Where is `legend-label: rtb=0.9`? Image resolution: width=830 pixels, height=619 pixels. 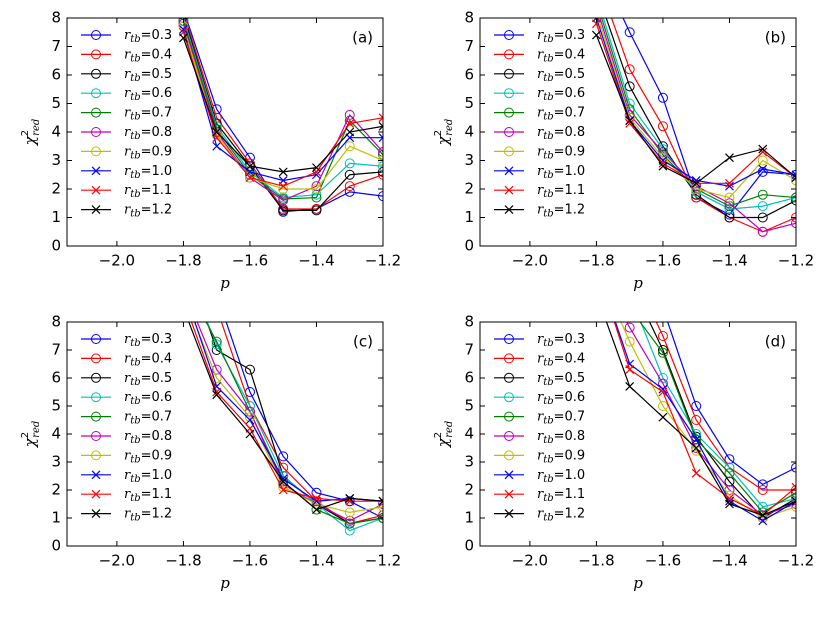
legend-label: rtb=0.9 is located at coordinates (561, 152).